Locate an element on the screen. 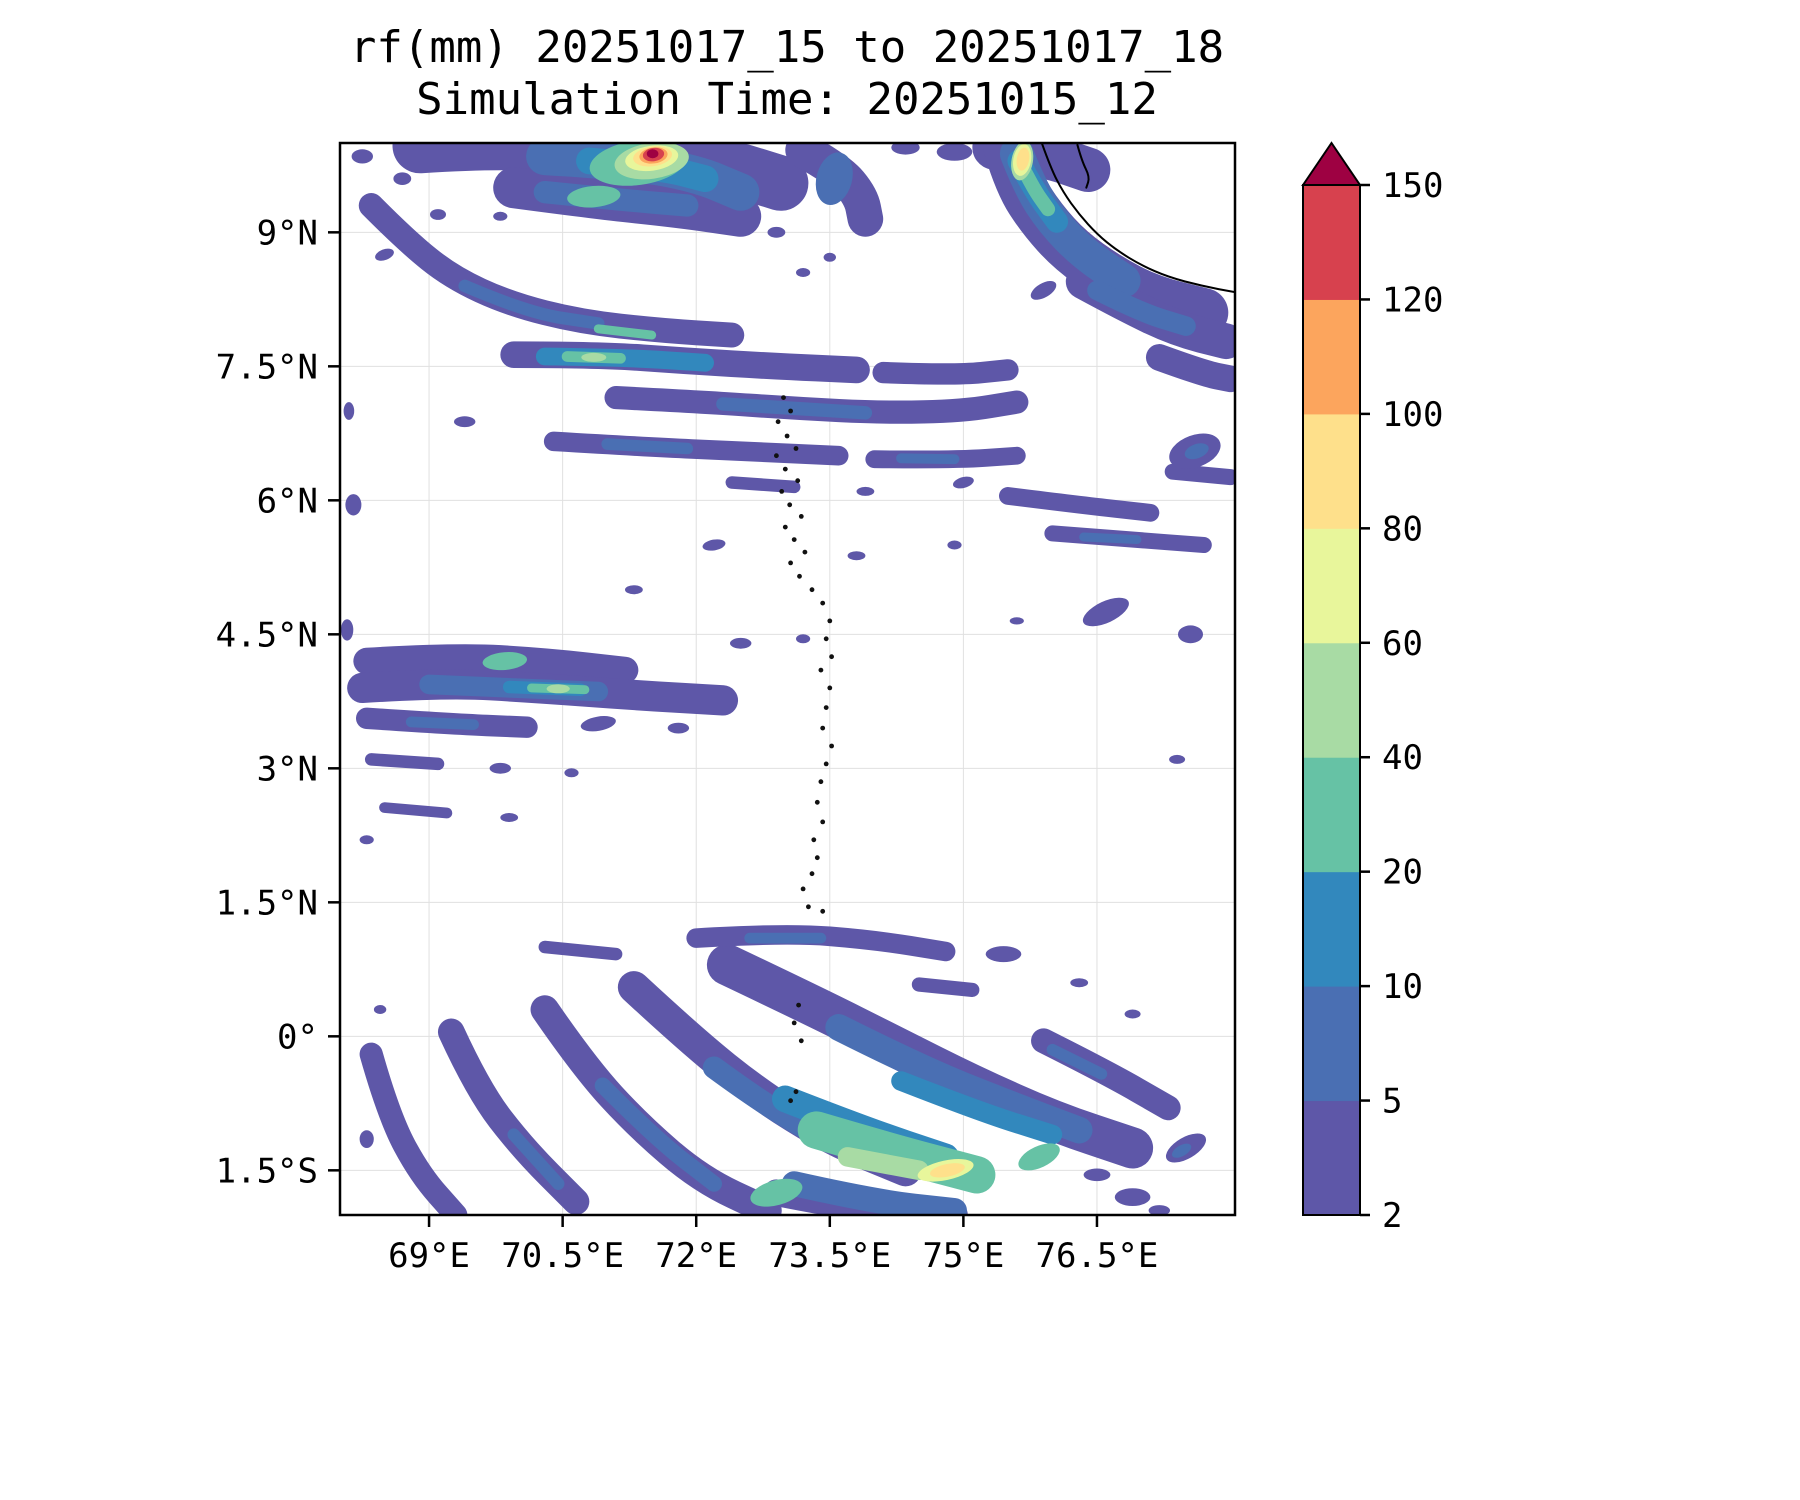 The image size is (1800, 1500). colorbar-tick-label: 2 is located at coordinates (1392, 1216).